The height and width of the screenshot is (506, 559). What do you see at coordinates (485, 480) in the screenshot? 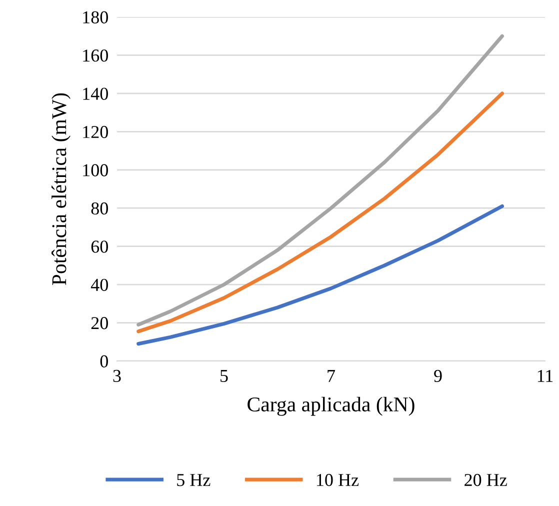
I see `legend-label: 20 Hz` at bounding box center [485, 480].